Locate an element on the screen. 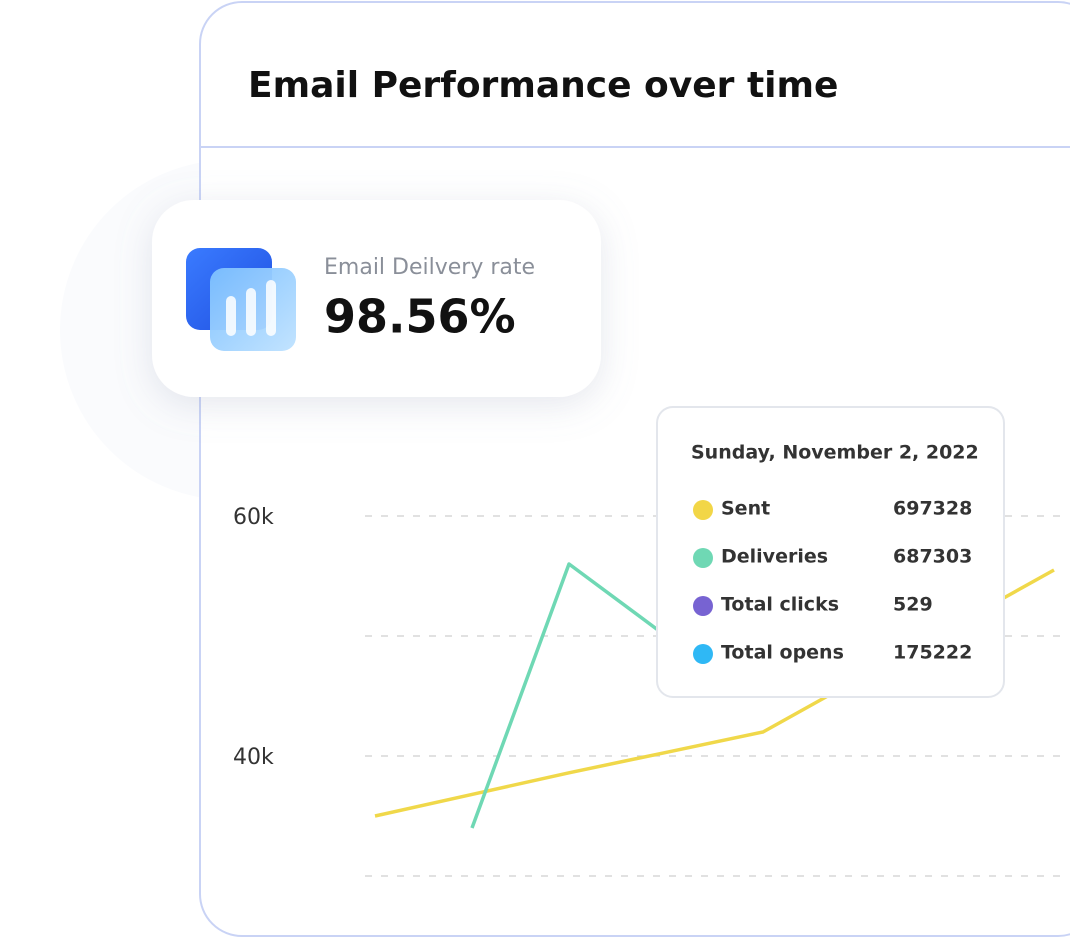 The width and height of the screenshot is (1070, 938). y-tick-label: 40k is located at coordinates (253, 757).